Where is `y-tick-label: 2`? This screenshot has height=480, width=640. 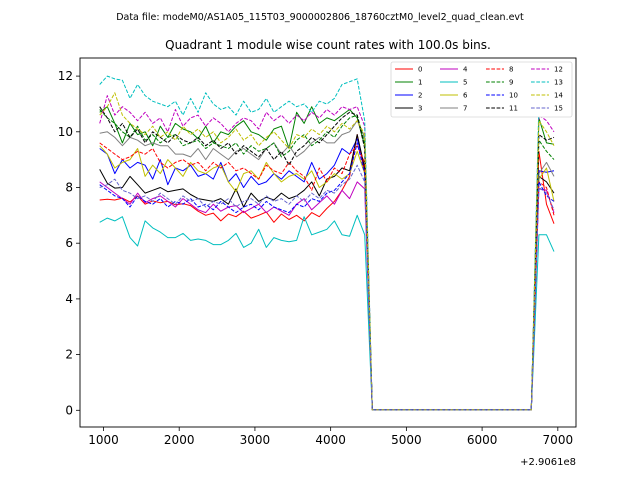
y-tick-label: 2 is located at coordinates (69, 355).